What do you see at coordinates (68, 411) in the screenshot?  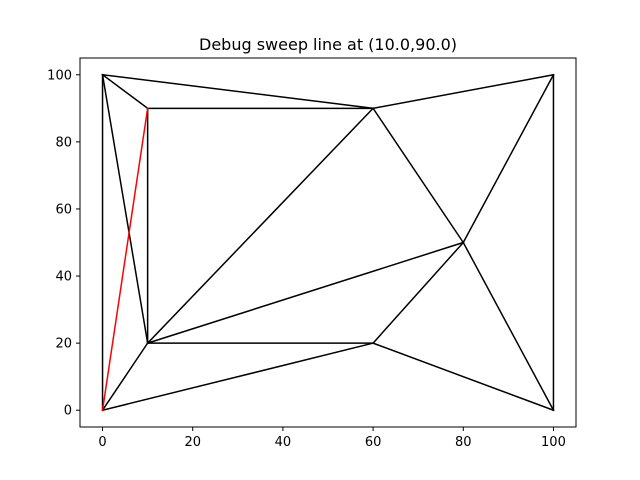 I see `y-tick-label-0: 0` at bounding box center [68, 411].